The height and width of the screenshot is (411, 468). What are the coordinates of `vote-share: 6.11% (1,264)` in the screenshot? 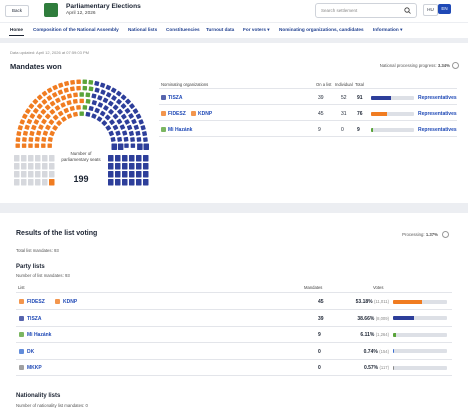 It's located at (374, 335).